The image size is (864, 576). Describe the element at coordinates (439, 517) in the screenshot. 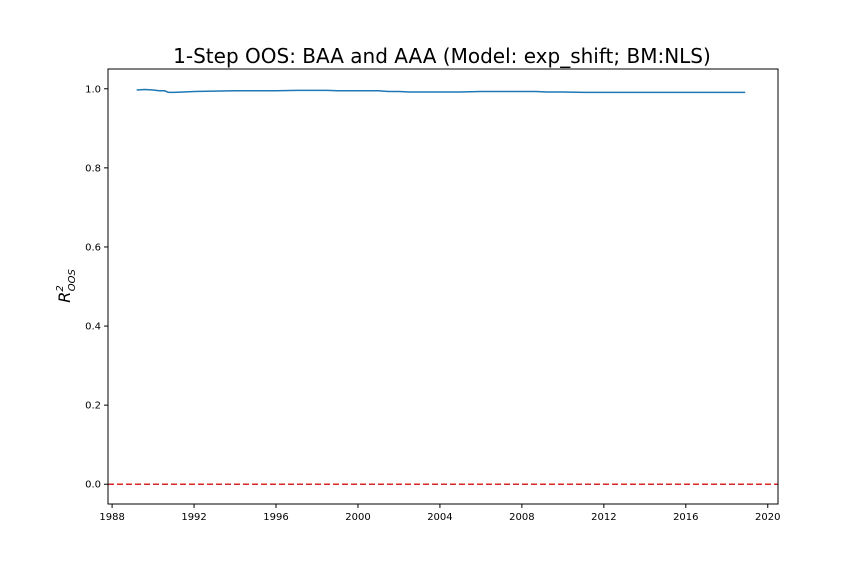

I see `x-tick-label: 2004` at that location.